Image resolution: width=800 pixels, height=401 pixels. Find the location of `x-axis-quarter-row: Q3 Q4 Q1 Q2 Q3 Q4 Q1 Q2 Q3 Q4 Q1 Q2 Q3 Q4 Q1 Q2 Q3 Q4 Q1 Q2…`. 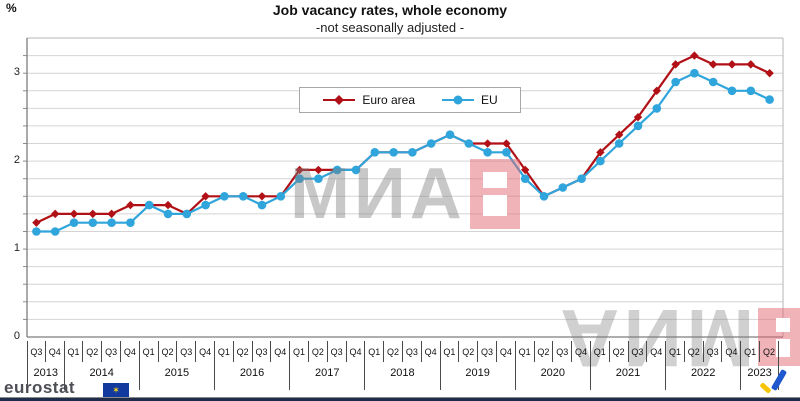

x-axis-quarter-row: Q3 Q4 Q1 Q2 Q3 Q4 Q1 Q2 Q3 Q4 Q1 Q2 Q3 Q4 Q1 Q2 Q3 Q4 Q1 Q2… is located at coordinates (403, 351).